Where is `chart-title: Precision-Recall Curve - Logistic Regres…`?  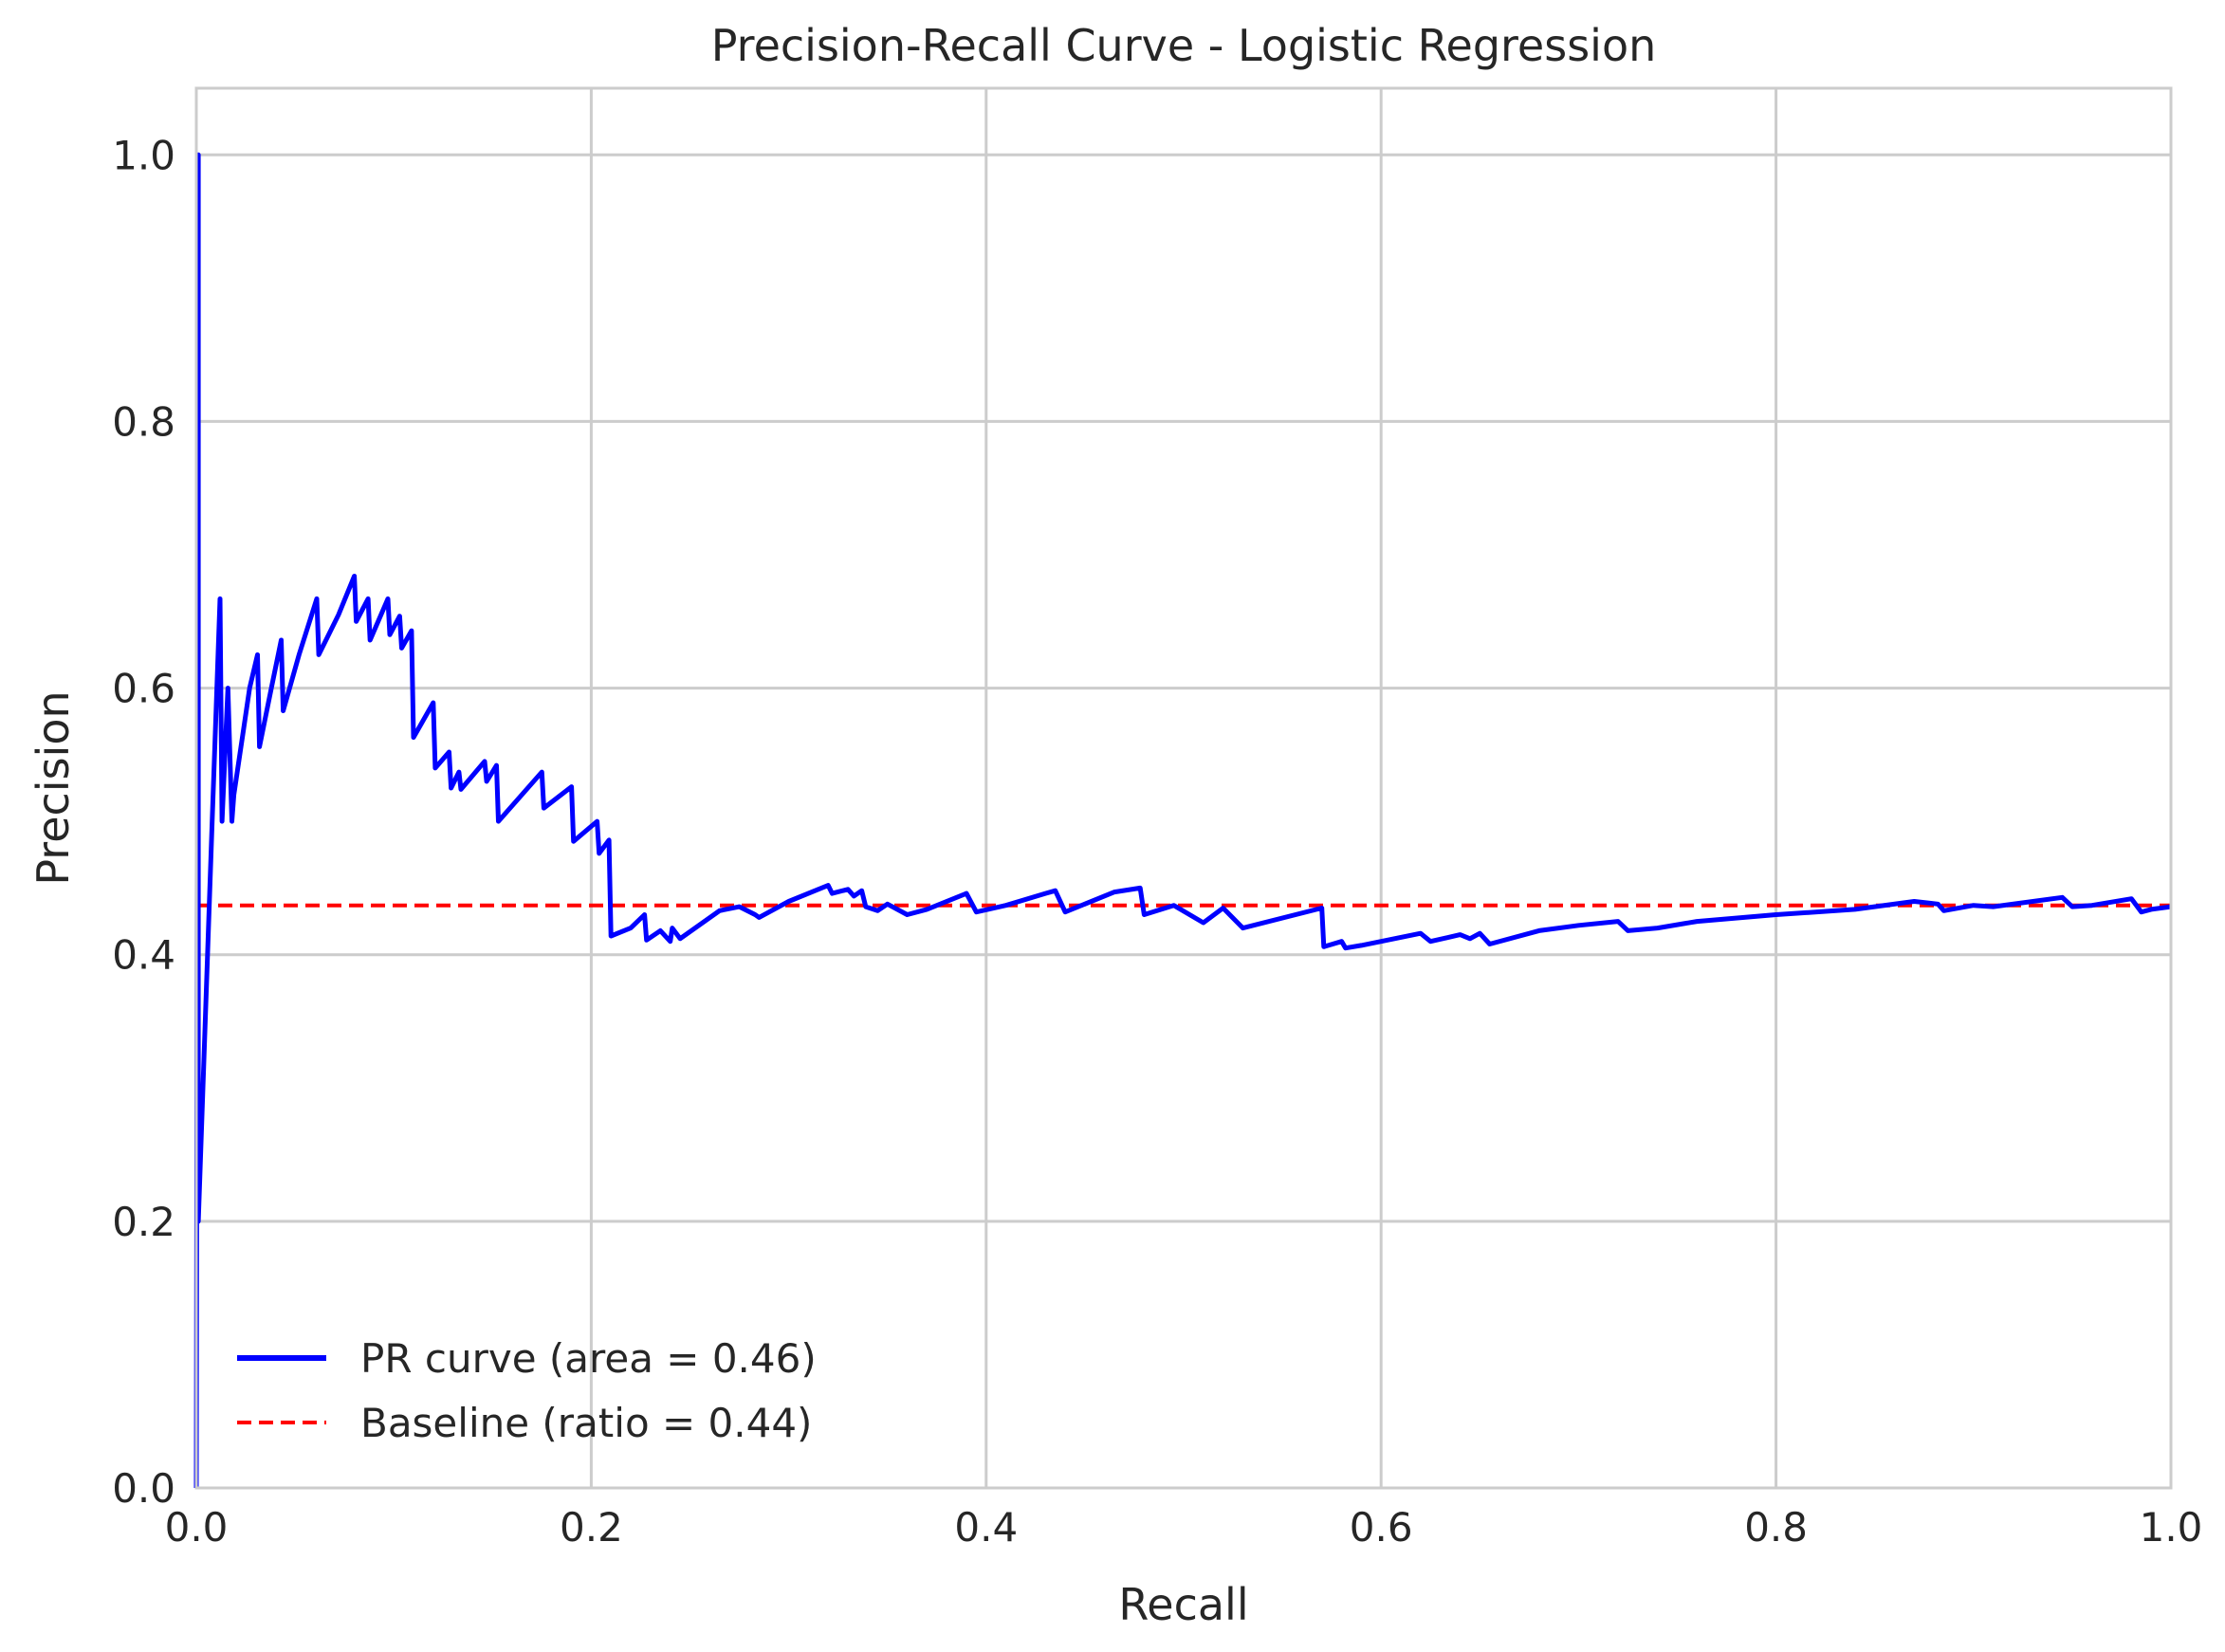
chart-title: Precision-Recall Curve - Logistic Regres… is located at coordinates (1184, 45).